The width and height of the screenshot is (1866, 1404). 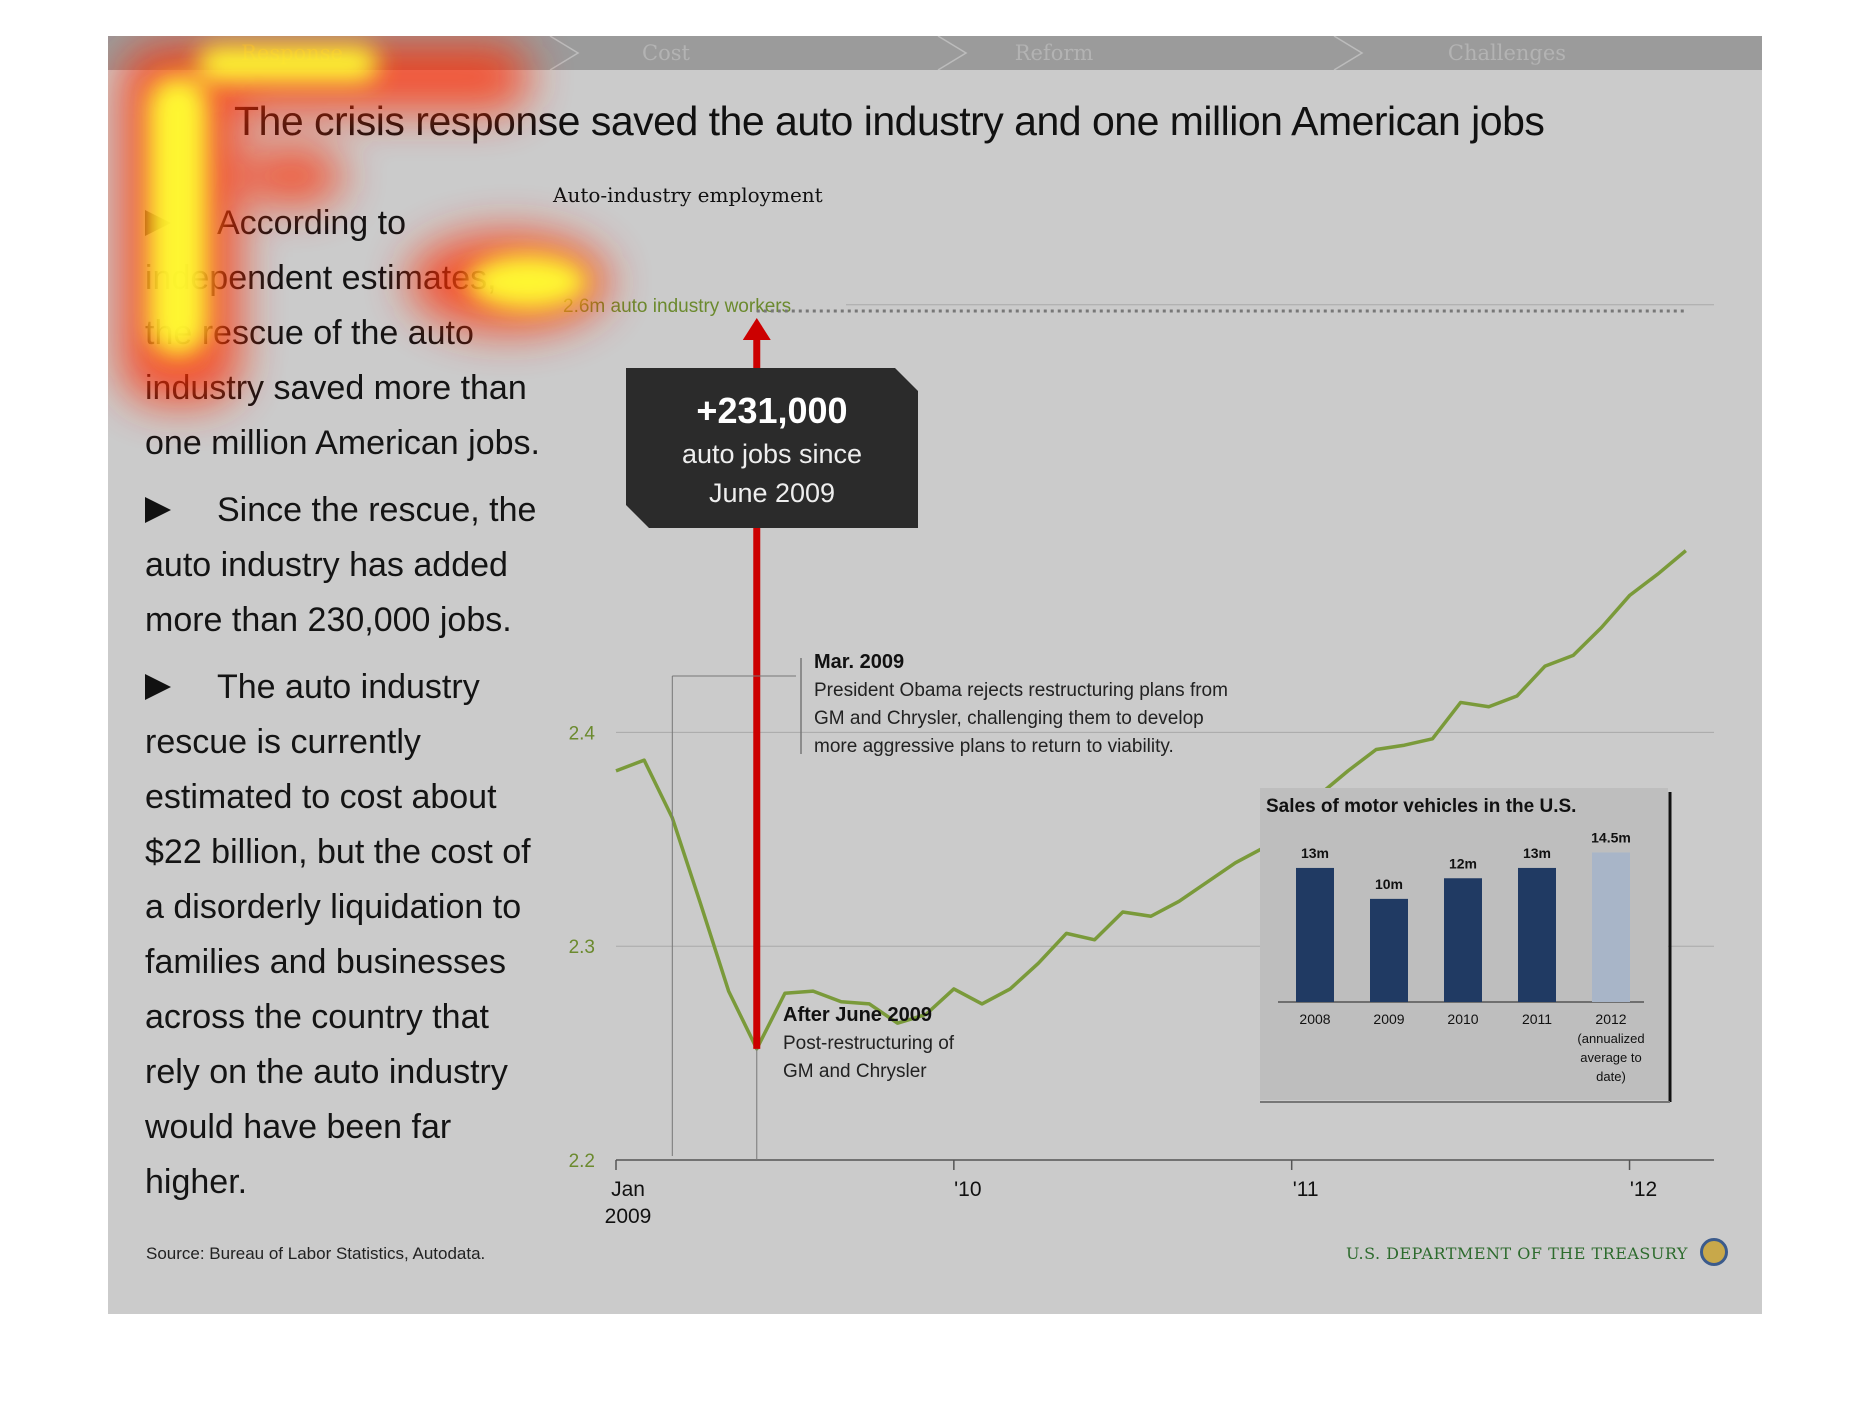 What do you see at coordinates (771, 410) in the screenshot?
I see `callout-value: +231,000` at bounding box center [771, 410].